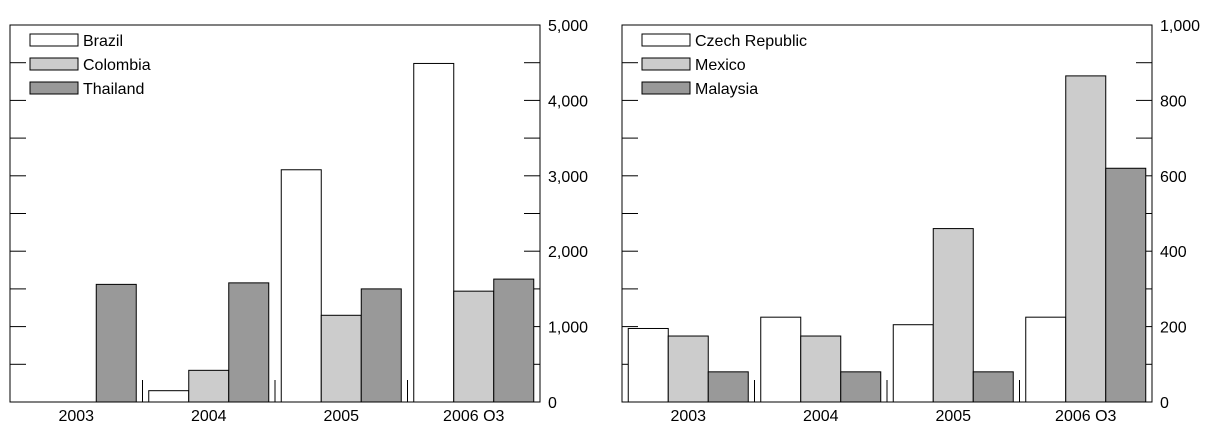 The image size is (1215, 421). I want to click on bar-czech-republic-2003, so click(648, 365).